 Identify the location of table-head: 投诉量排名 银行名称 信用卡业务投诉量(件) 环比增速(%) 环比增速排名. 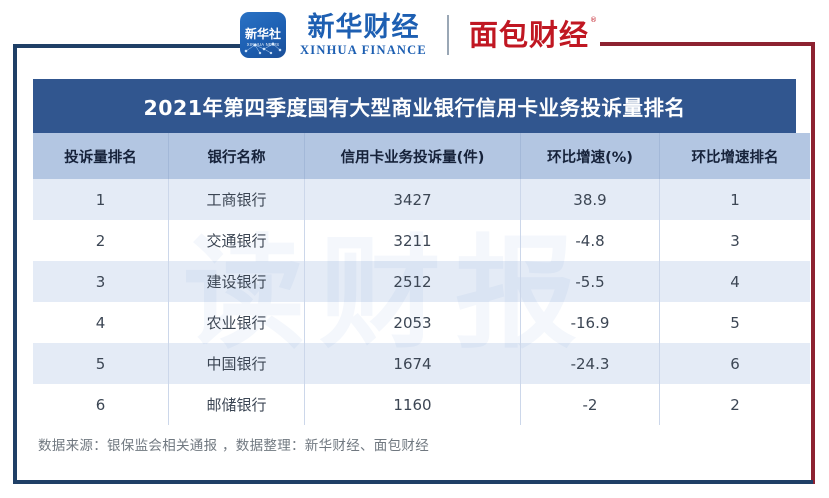
(421, 156).